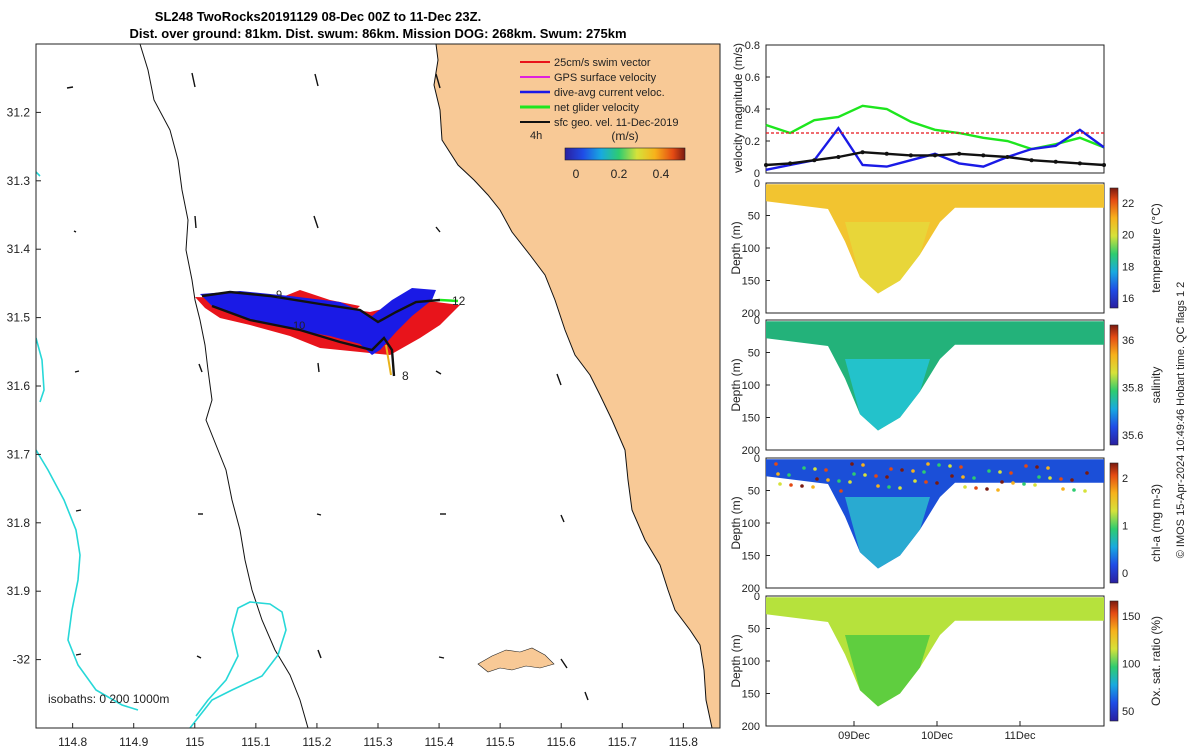 The image size is (1200, 750). Describe the element at coordinates (1128, 712) in the screenshot. I see `colorbar-tick-label: 50` at that location.